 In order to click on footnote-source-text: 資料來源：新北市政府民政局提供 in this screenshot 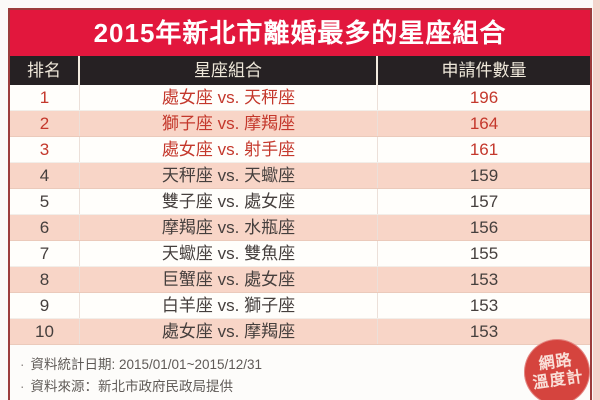, I will do `click(132, 386)`.